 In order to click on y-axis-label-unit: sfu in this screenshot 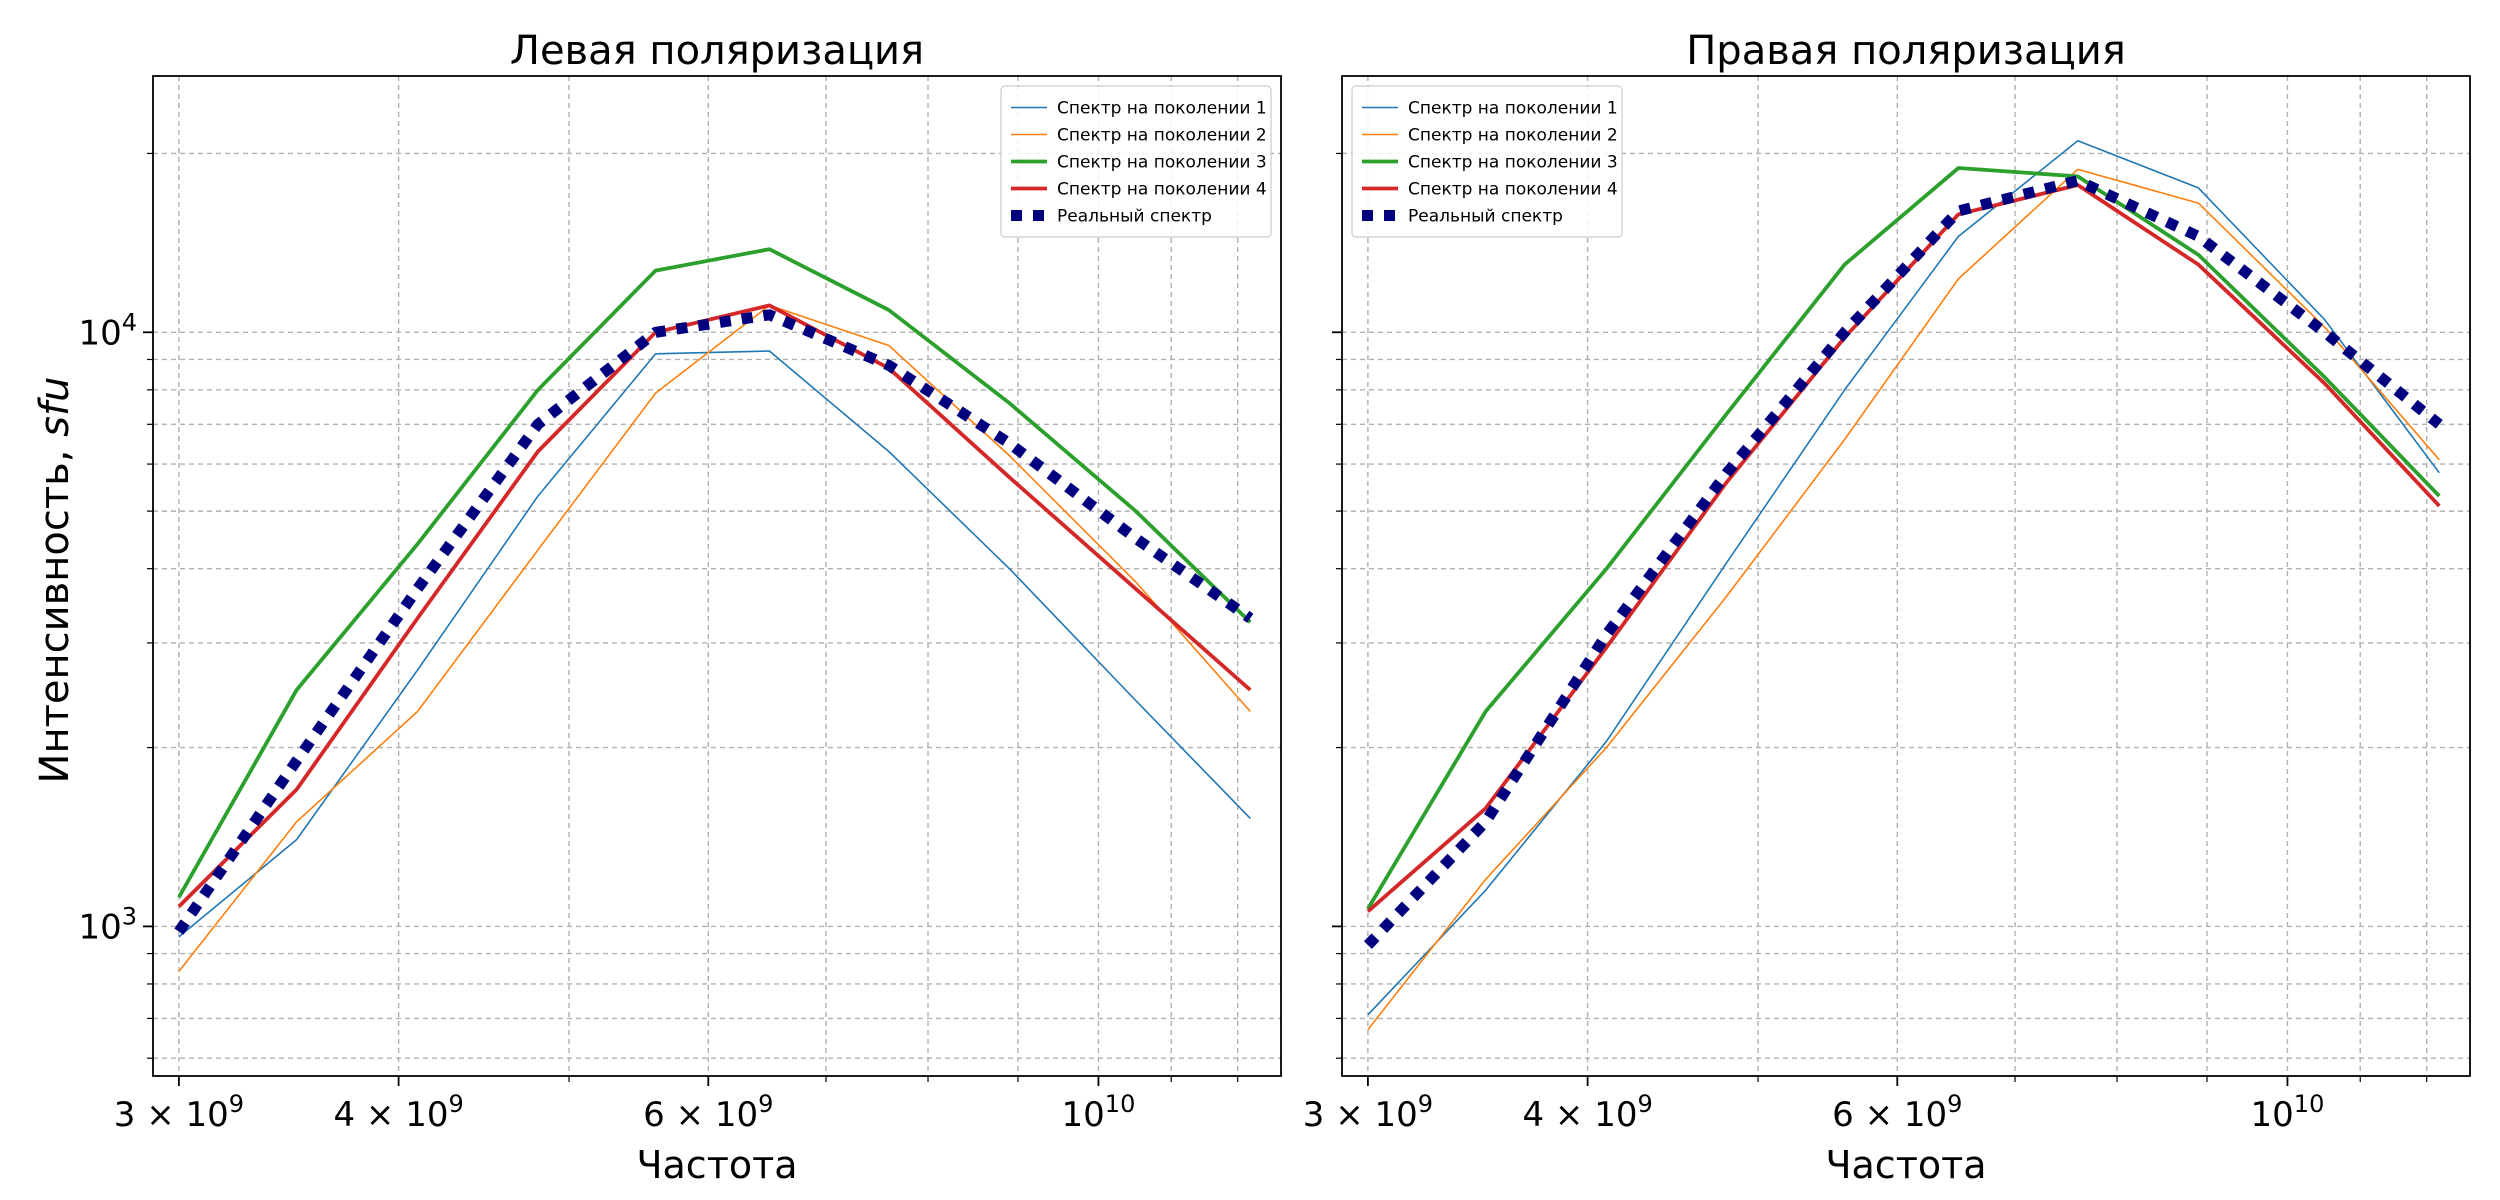, I will do `click(55, 407)`.